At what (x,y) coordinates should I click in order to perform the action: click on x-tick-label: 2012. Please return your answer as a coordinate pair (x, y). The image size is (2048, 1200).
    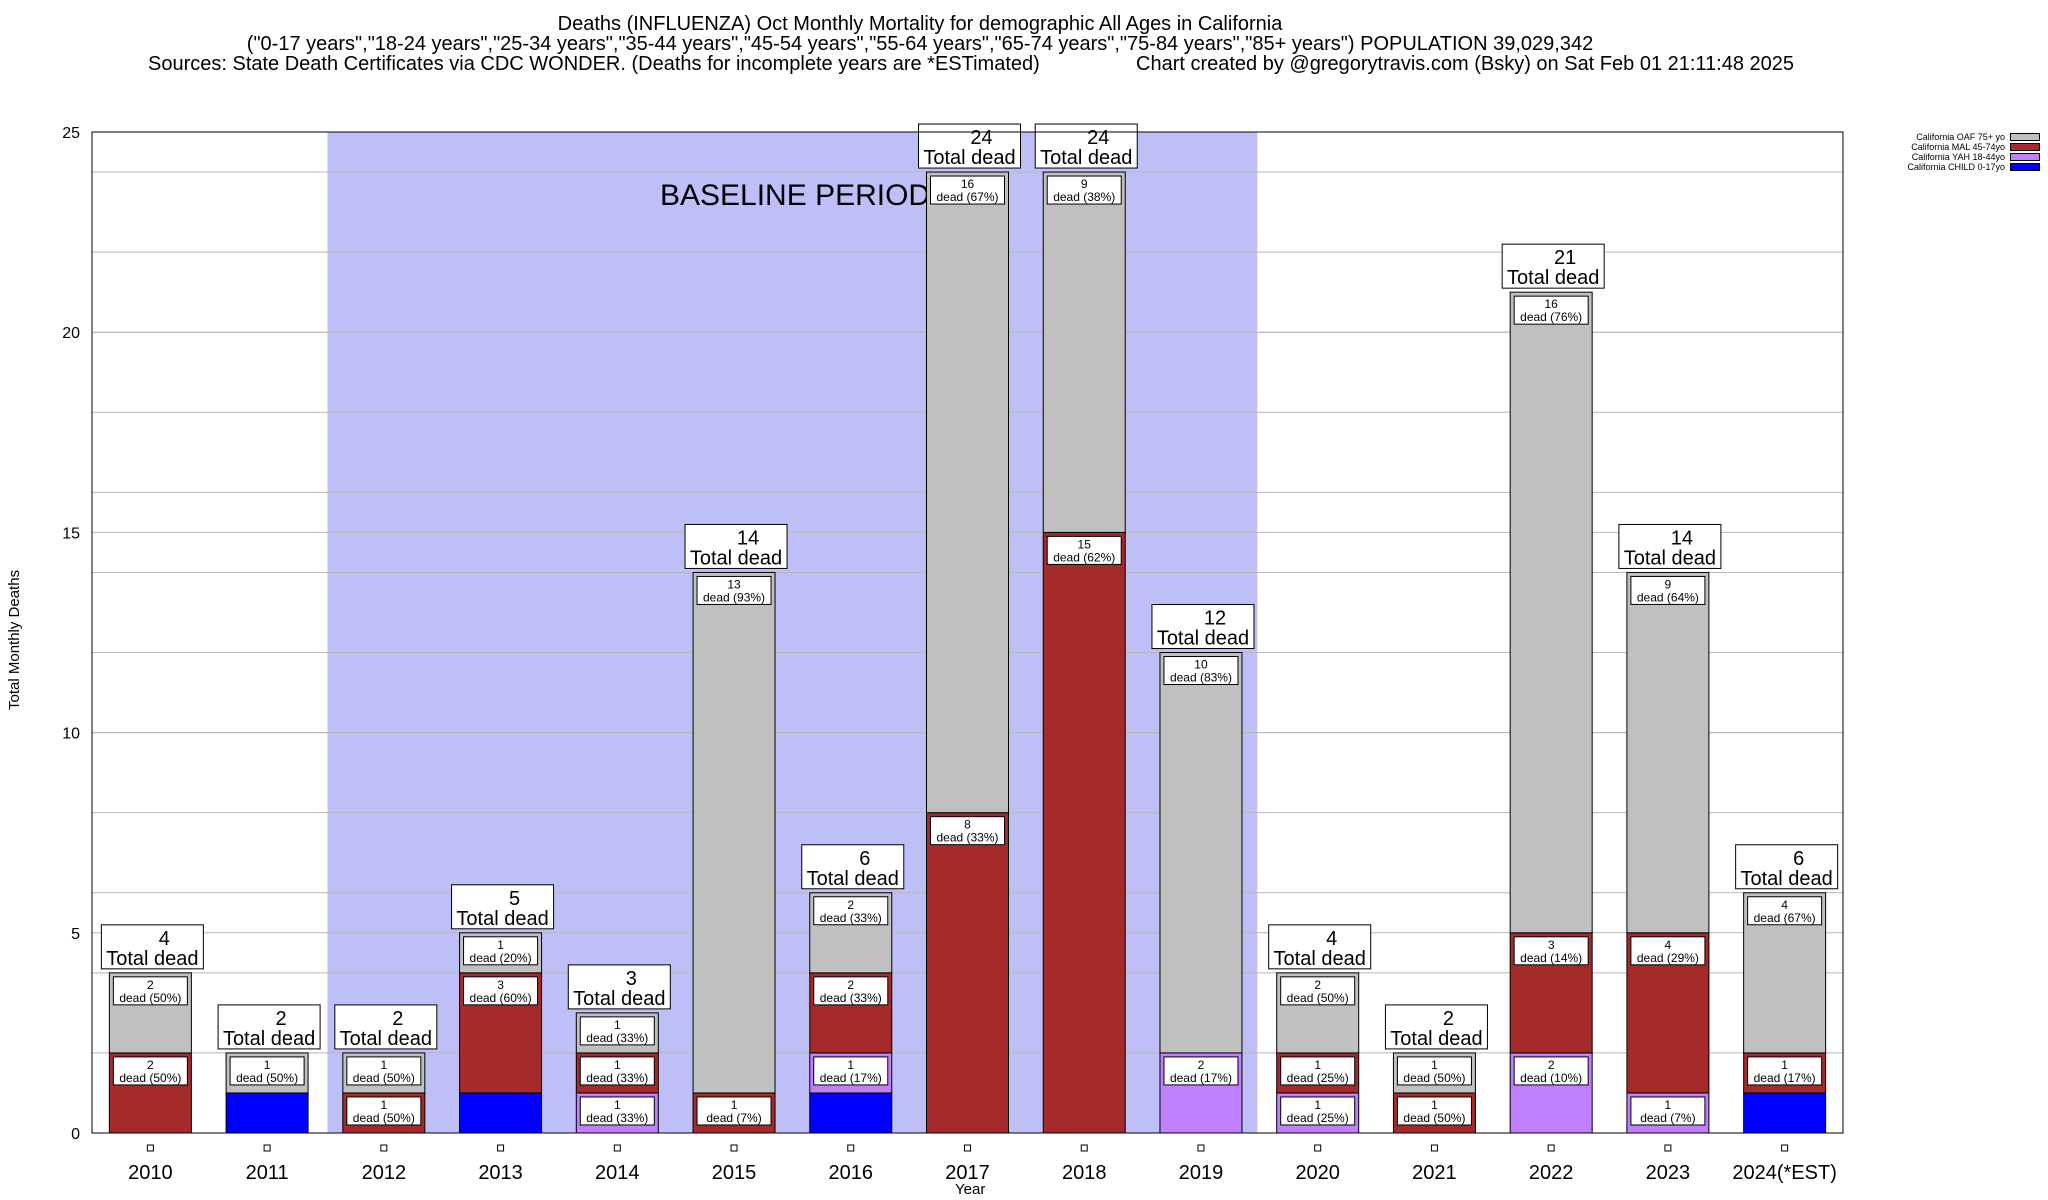
    Looking at the image, I should click on (384, 1173).